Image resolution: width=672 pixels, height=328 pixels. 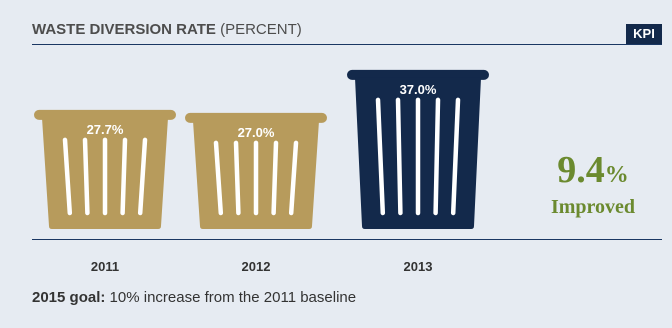 What do you see at coordinates (418, 266) in the screenshot?
I see `category-label: 2013` at bounding box center [418, 266].